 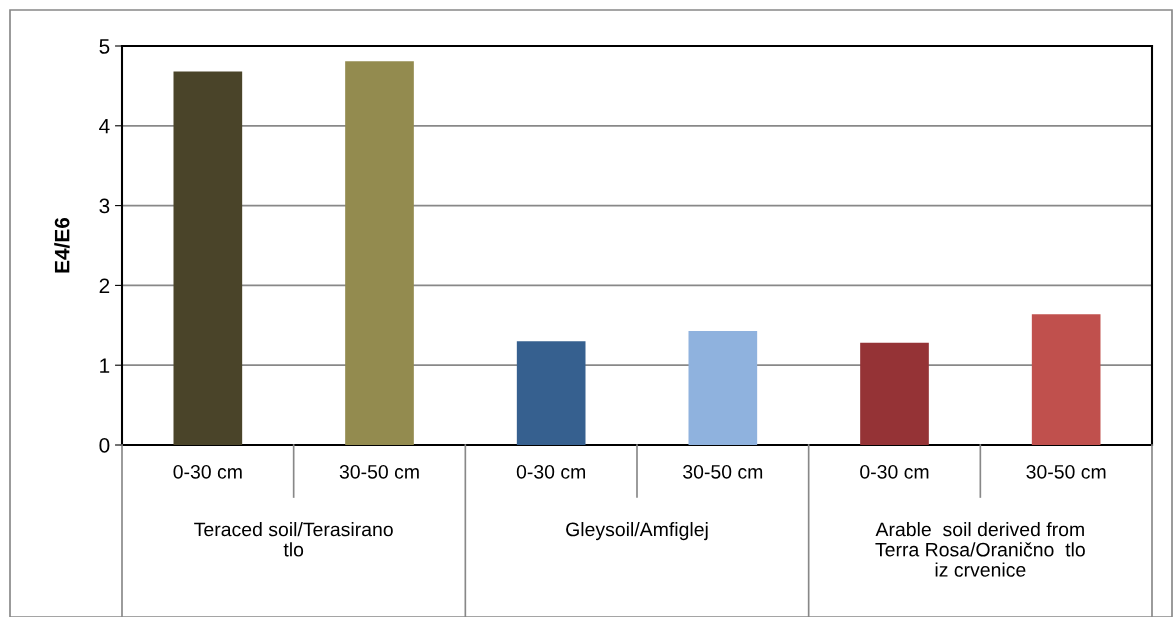 I want to click on text: Gleysoil/Amfiglej, so click(x=637, y=531).